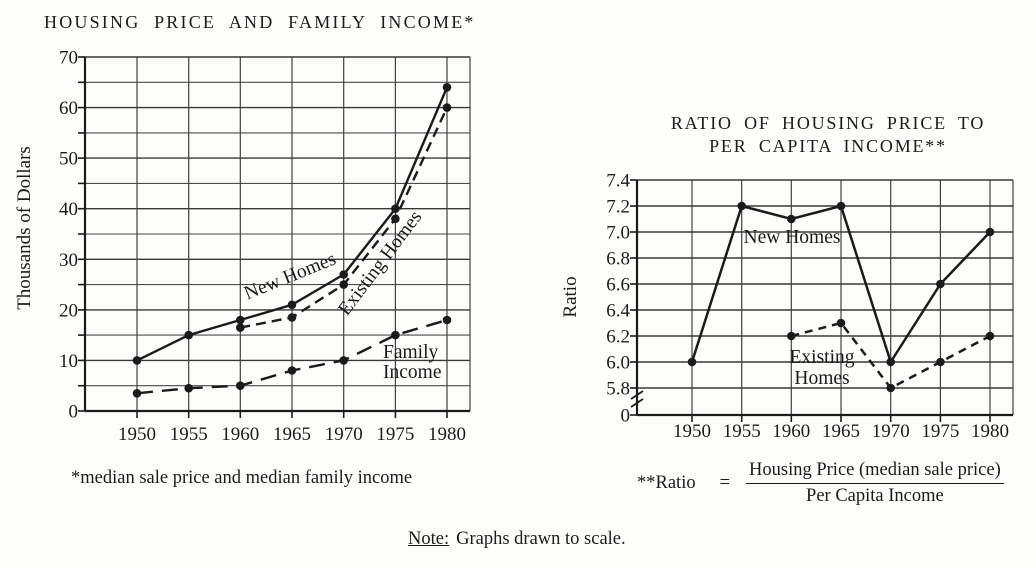 The image size is (1036, 569). What do you see at coordinates (380, 263) in the screenshot?
I see `existing-homes-label: Existing Homes` at bounding box center [380, 263].